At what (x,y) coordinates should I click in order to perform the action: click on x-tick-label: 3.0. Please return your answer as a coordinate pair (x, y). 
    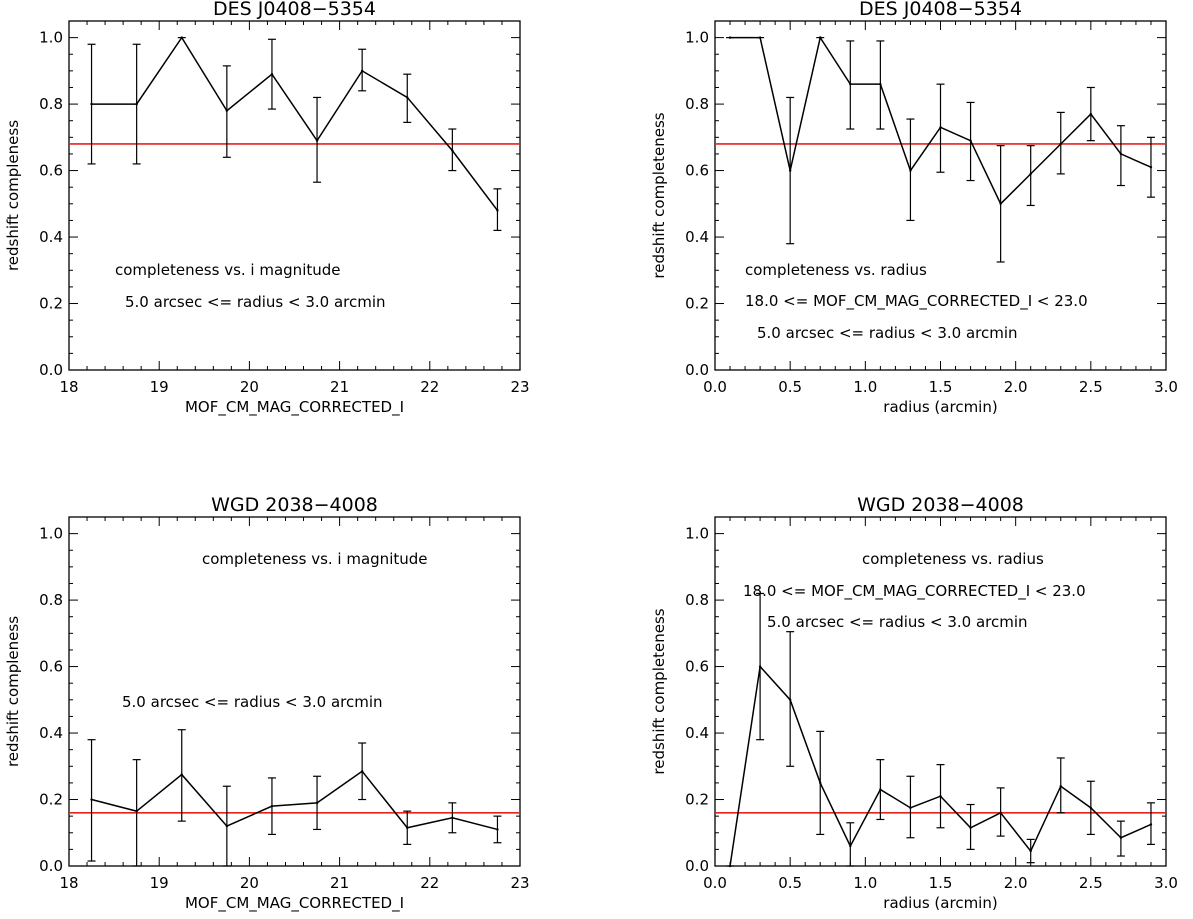
    Looking at the image, I should click on (1166, 387).